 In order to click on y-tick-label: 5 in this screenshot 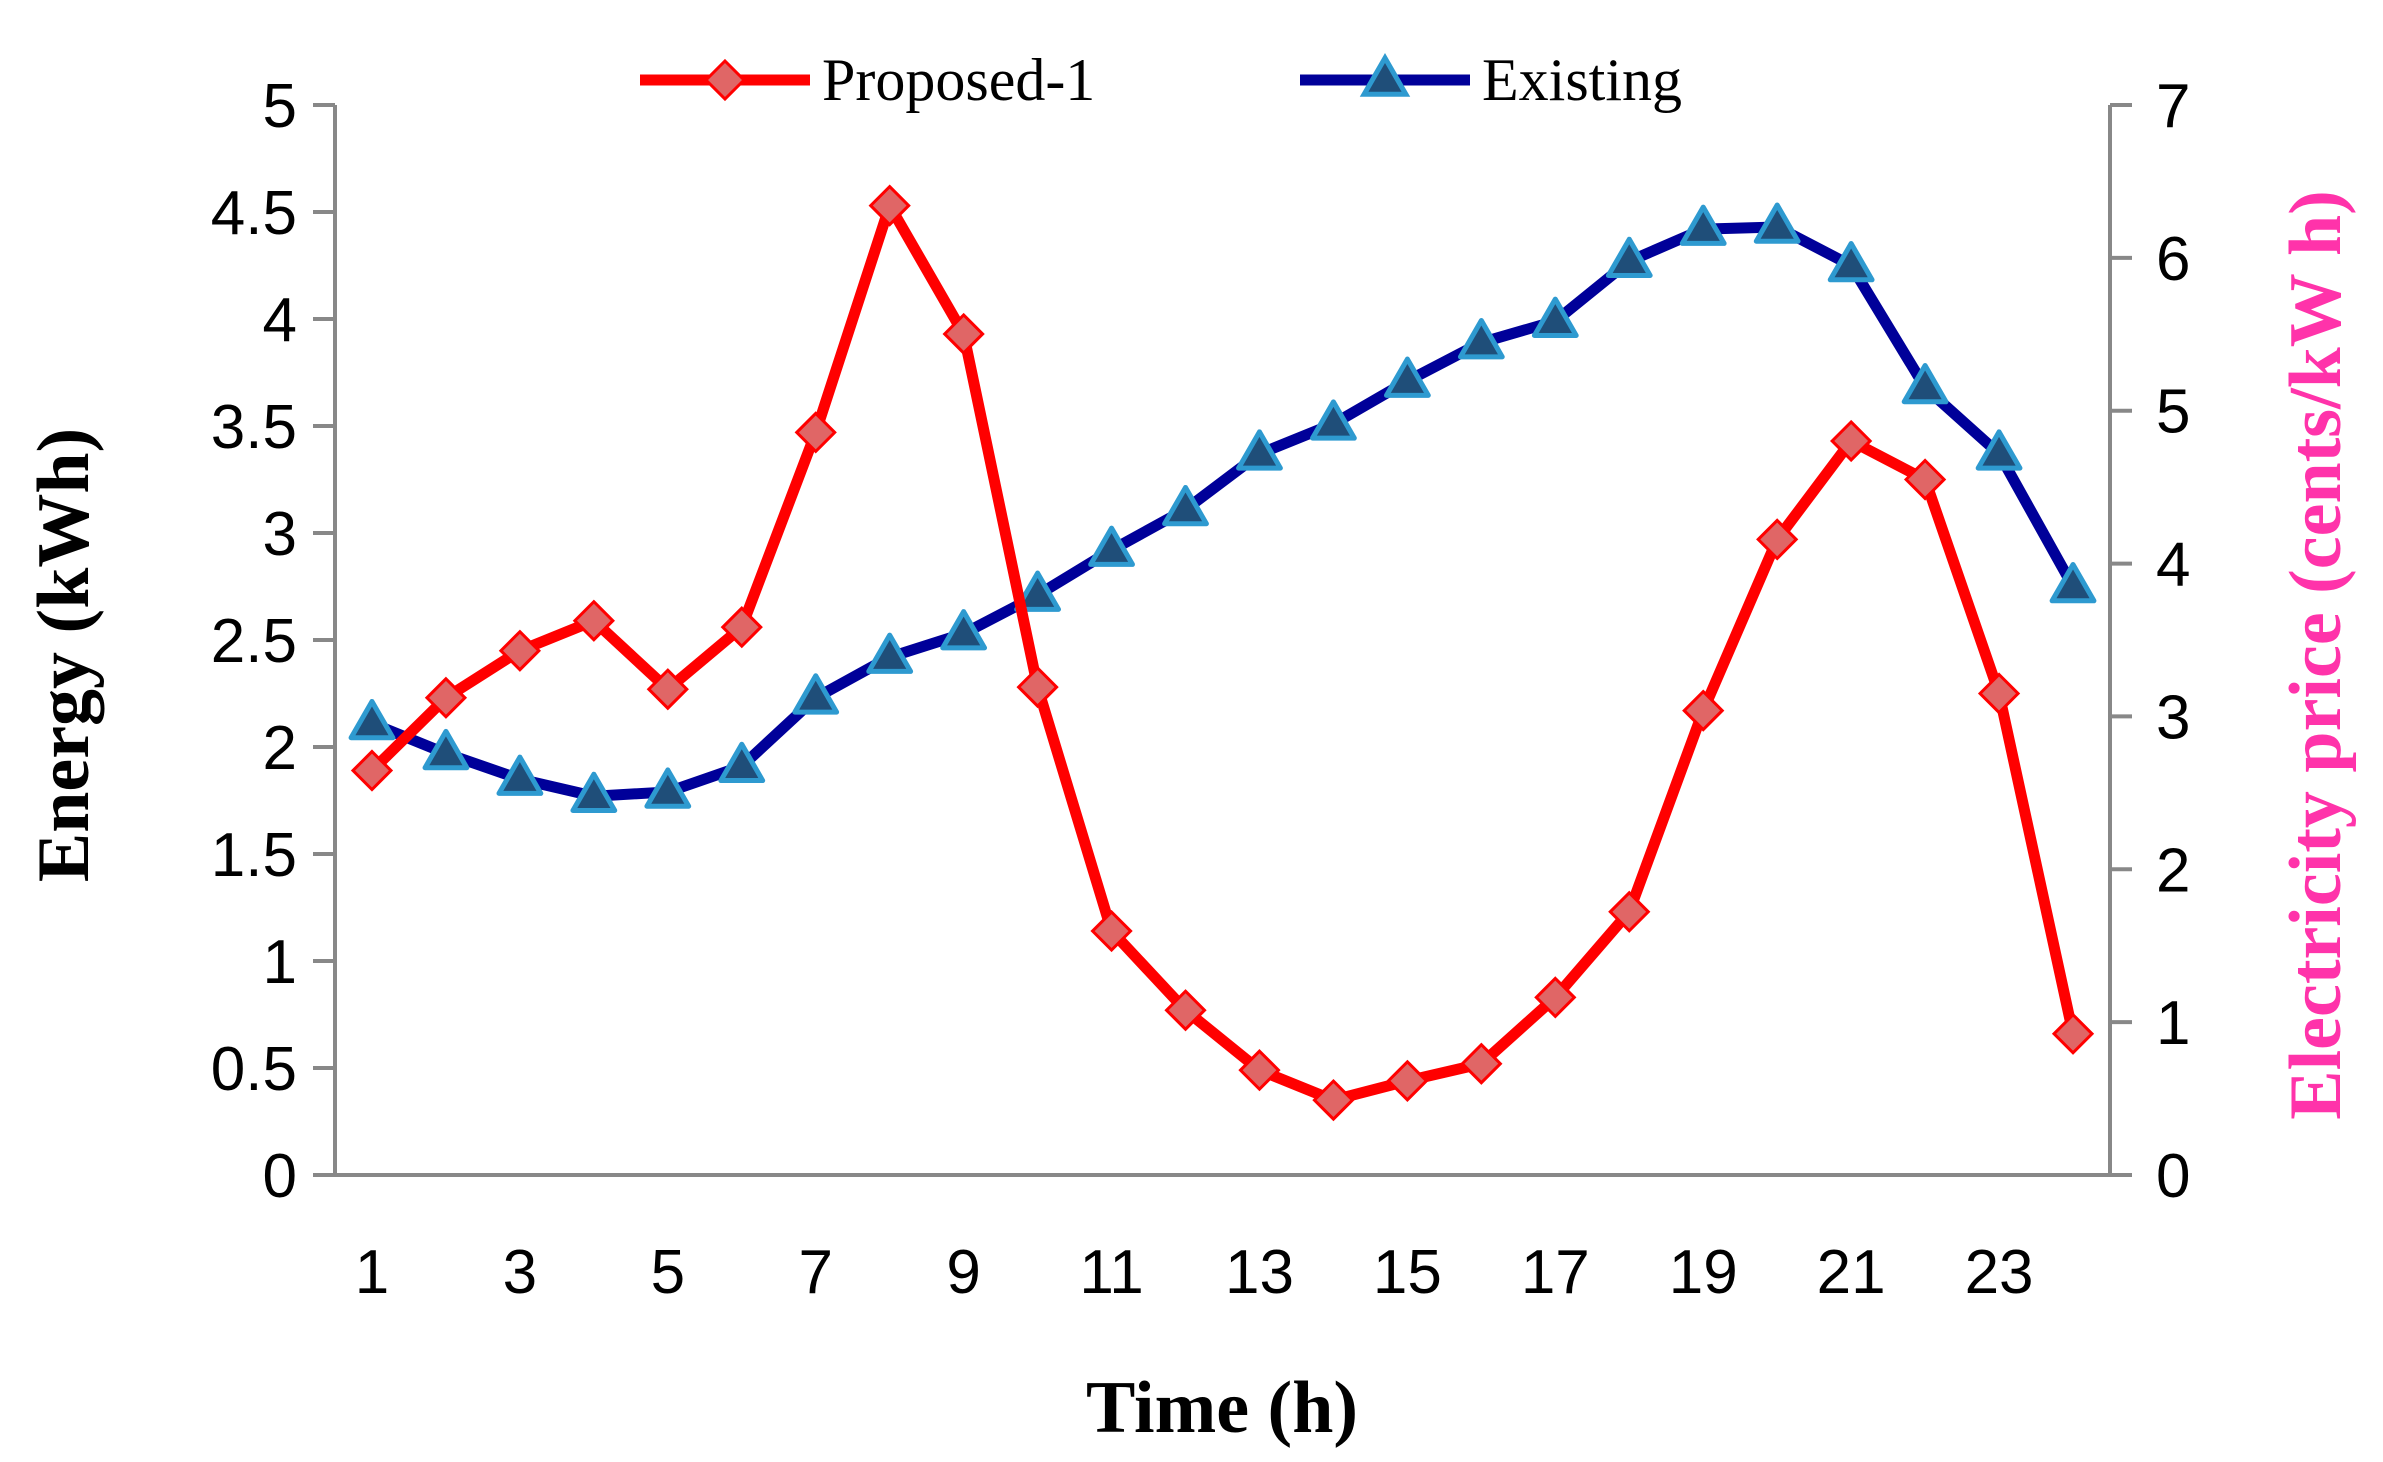, I will do `click(280, 106)`.